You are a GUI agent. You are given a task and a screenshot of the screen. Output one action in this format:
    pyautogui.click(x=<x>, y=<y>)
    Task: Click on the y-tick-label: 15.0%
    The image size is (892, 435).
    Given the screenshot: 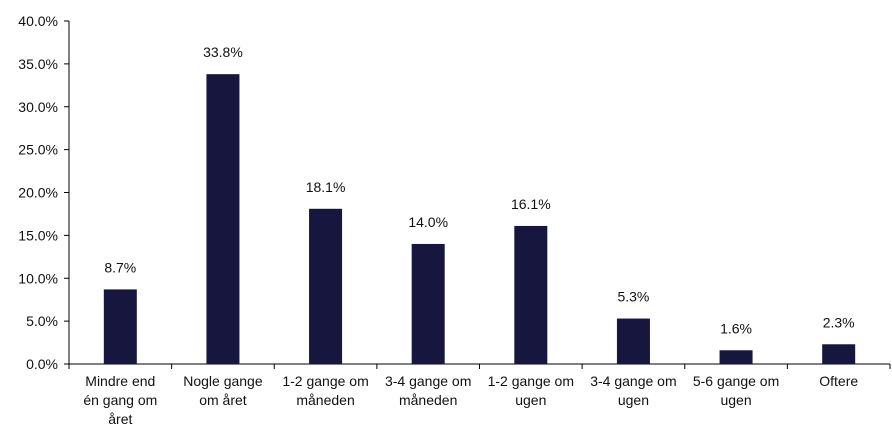 What is the action you would take?
    pyautogui.click(x=38, y=235)
    